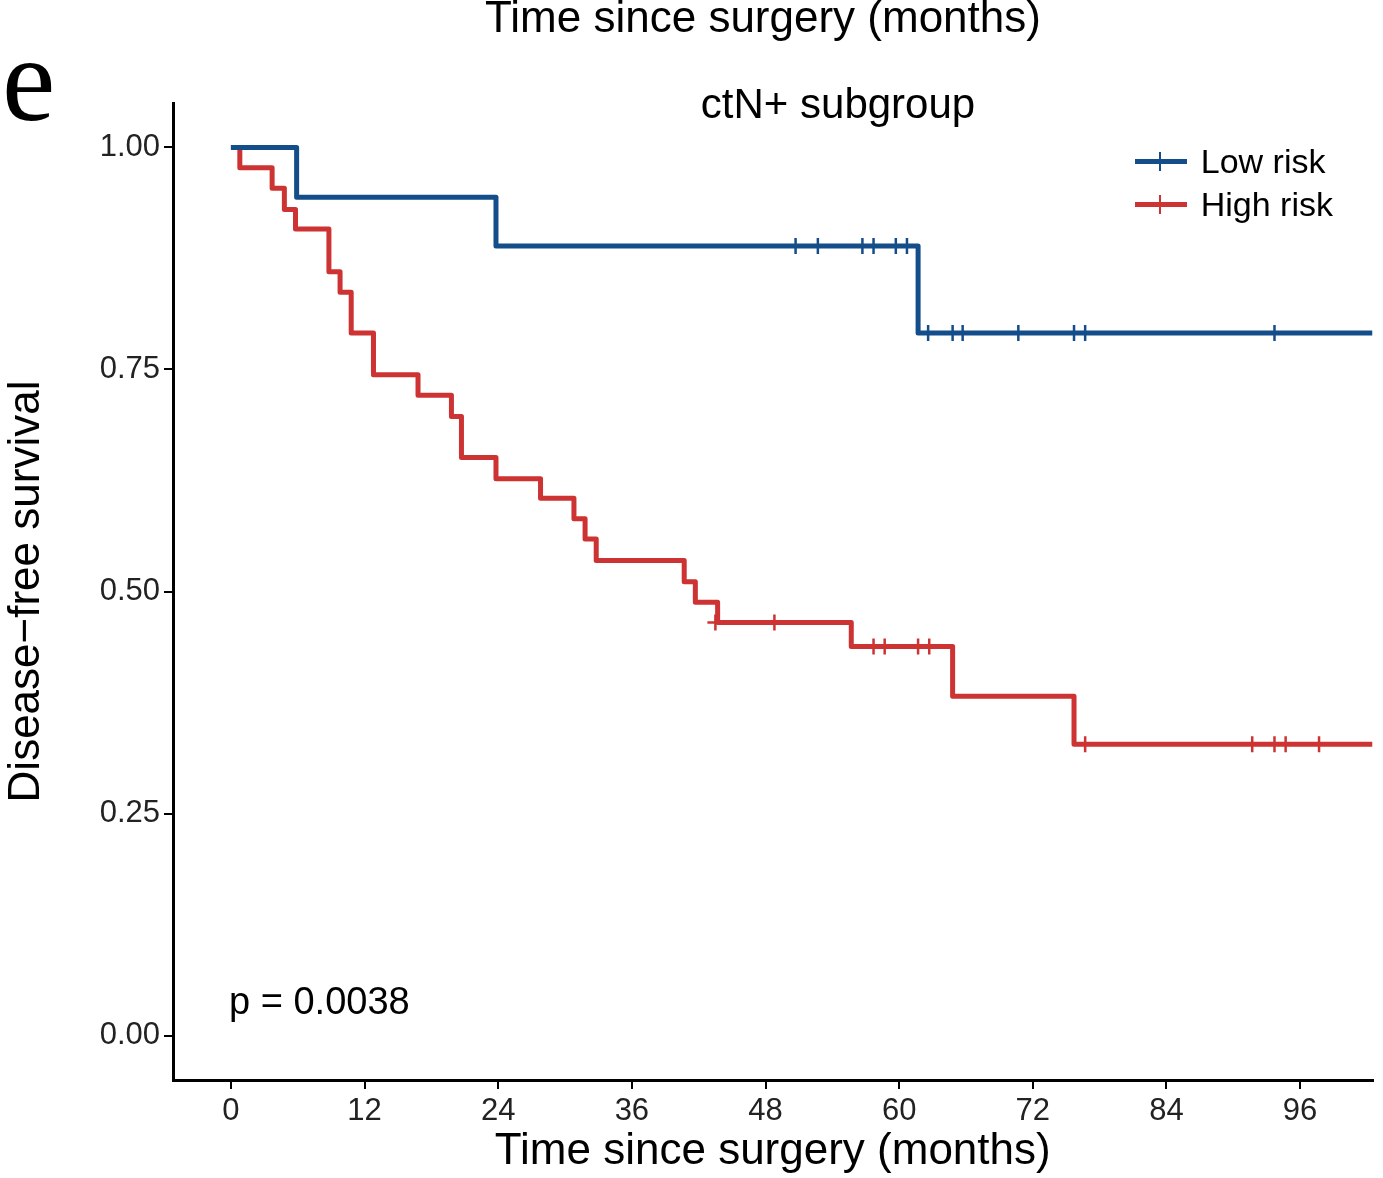  I want to click on y-tick-label: 1.00, so click(129, 145).